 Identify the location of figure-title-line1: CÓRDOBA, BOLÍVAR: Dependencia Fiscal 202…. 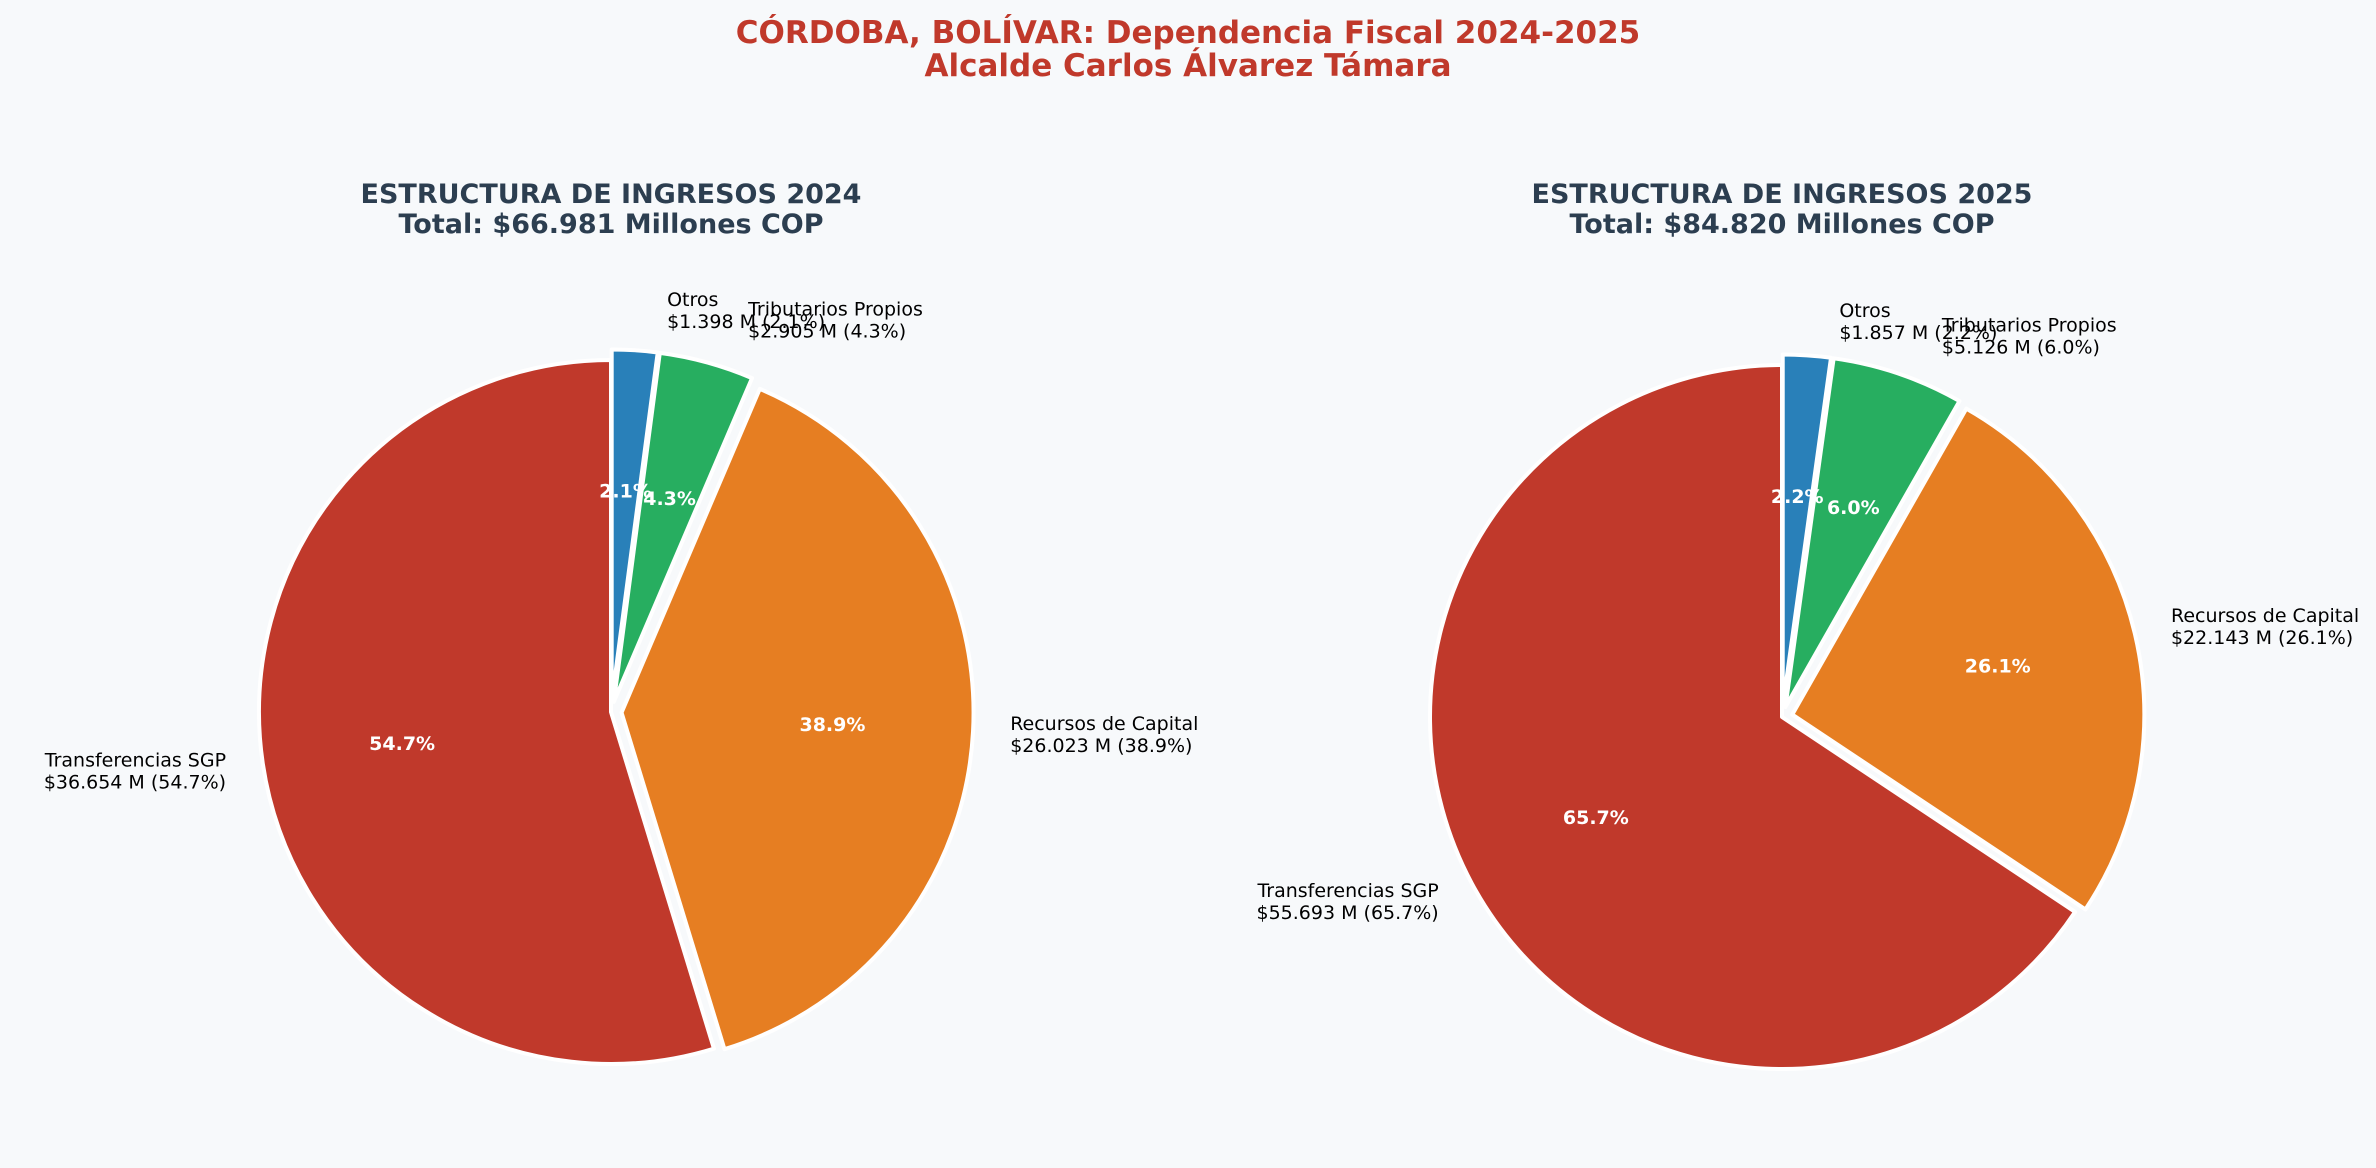
(1188, 32).